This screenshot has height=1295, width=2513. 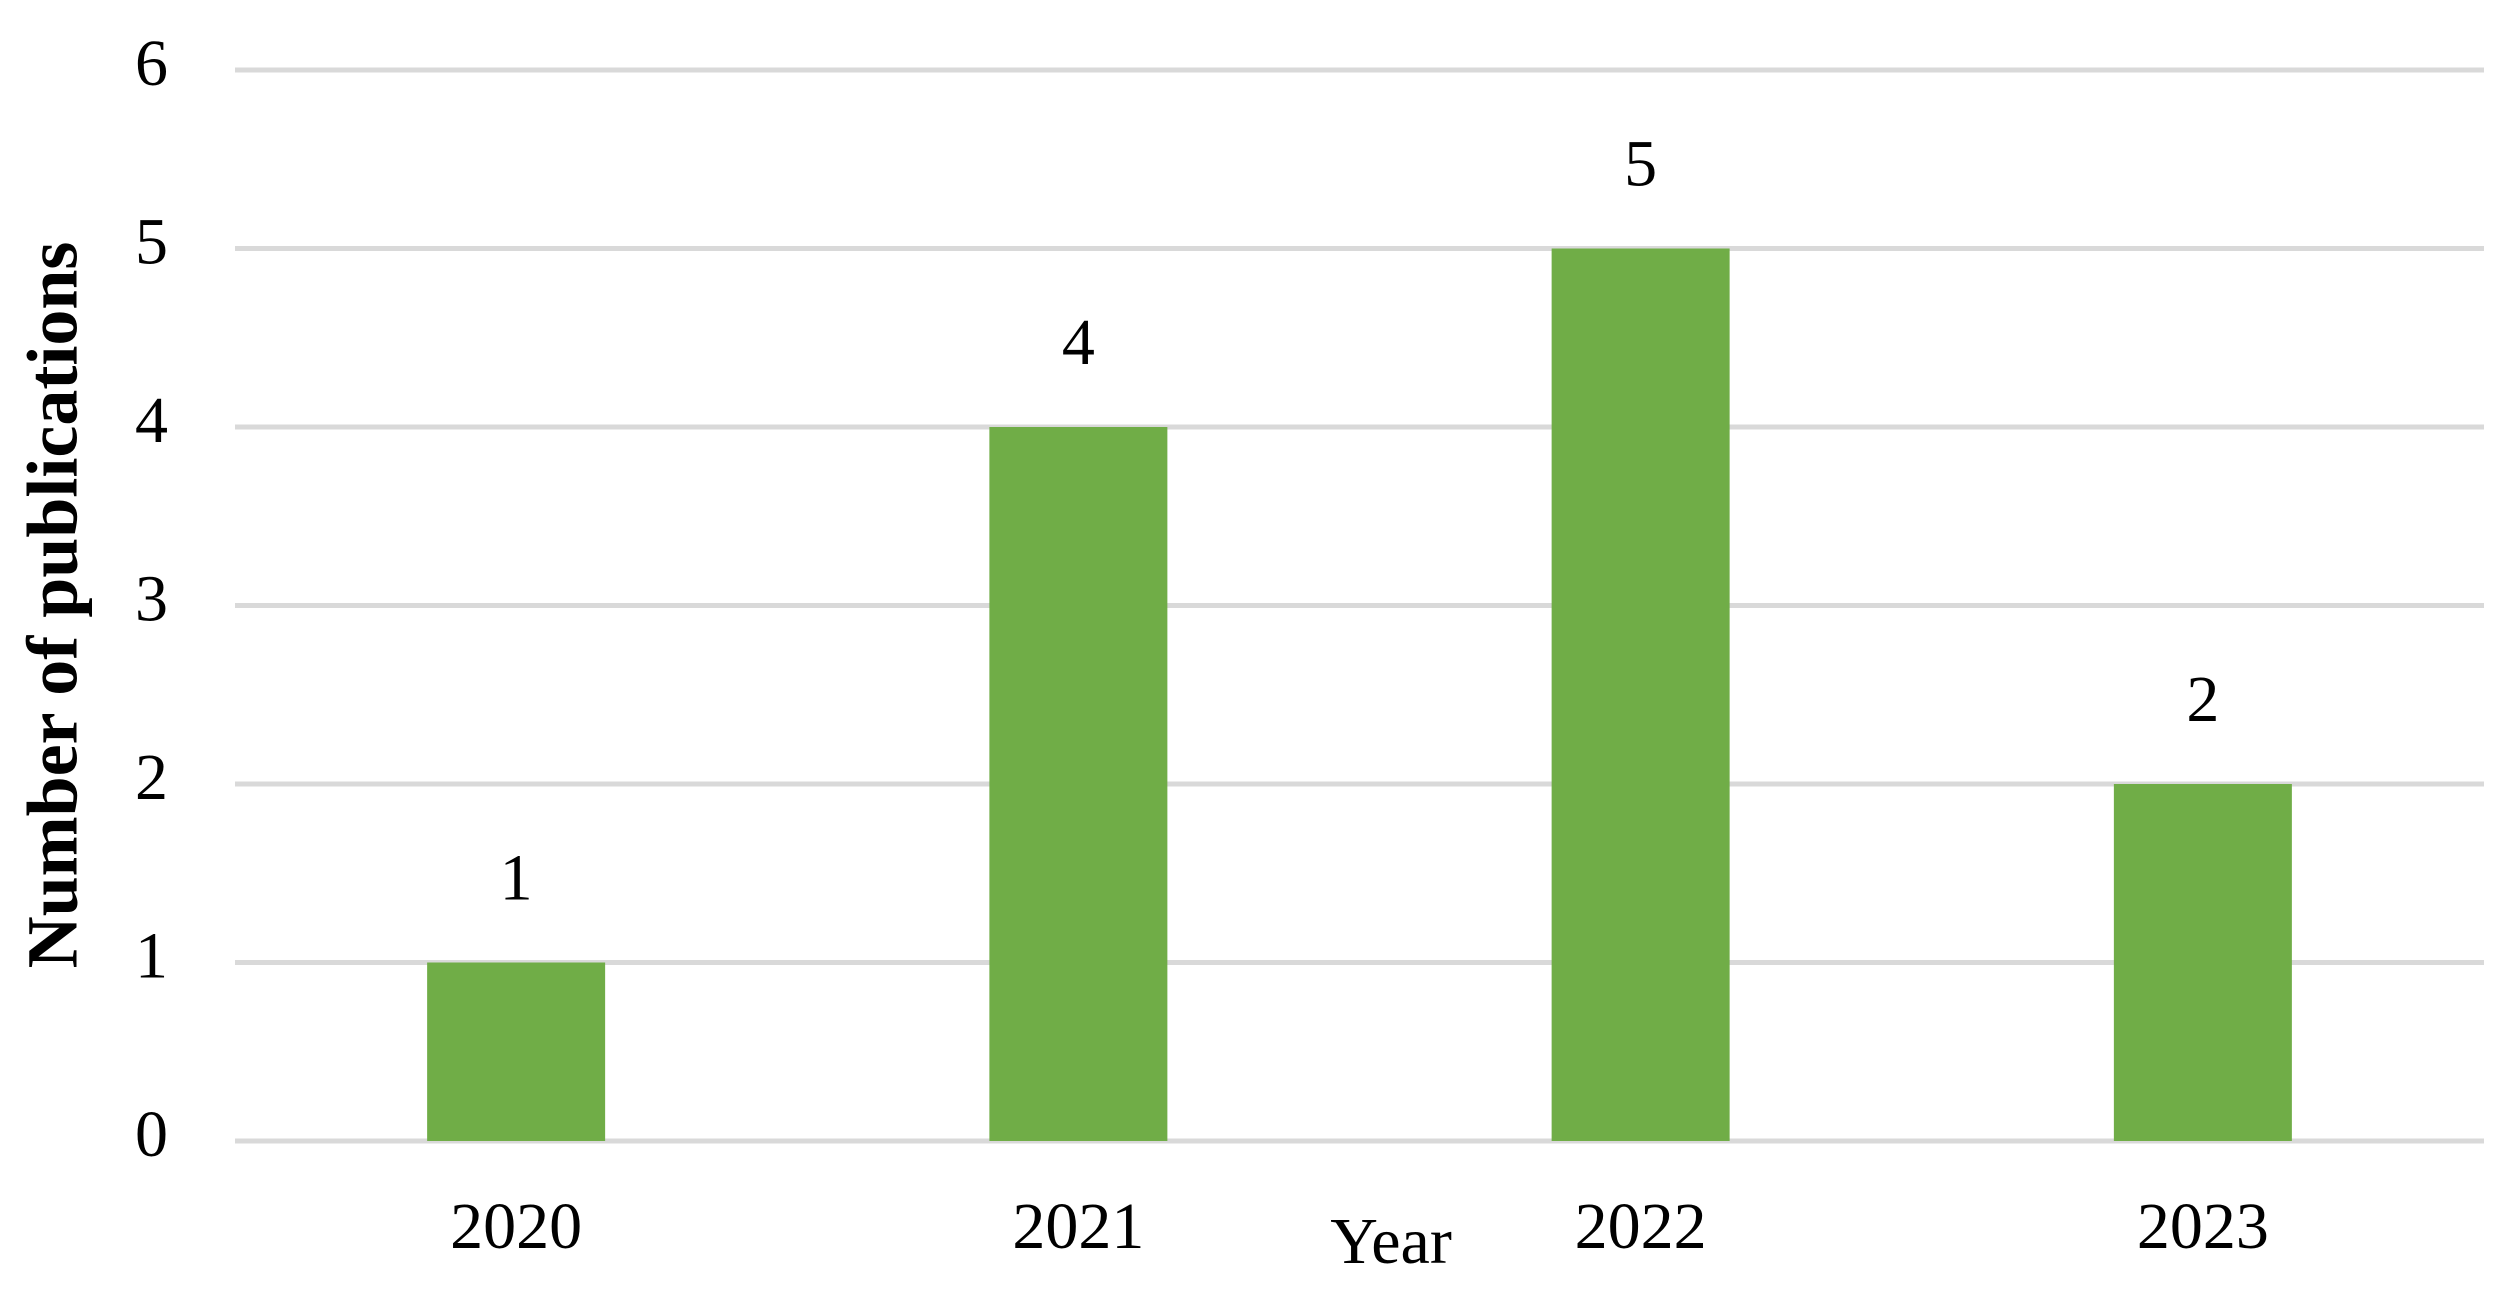 I want to click on x-tick-label: 2023, so click(x=2203, y=1226).